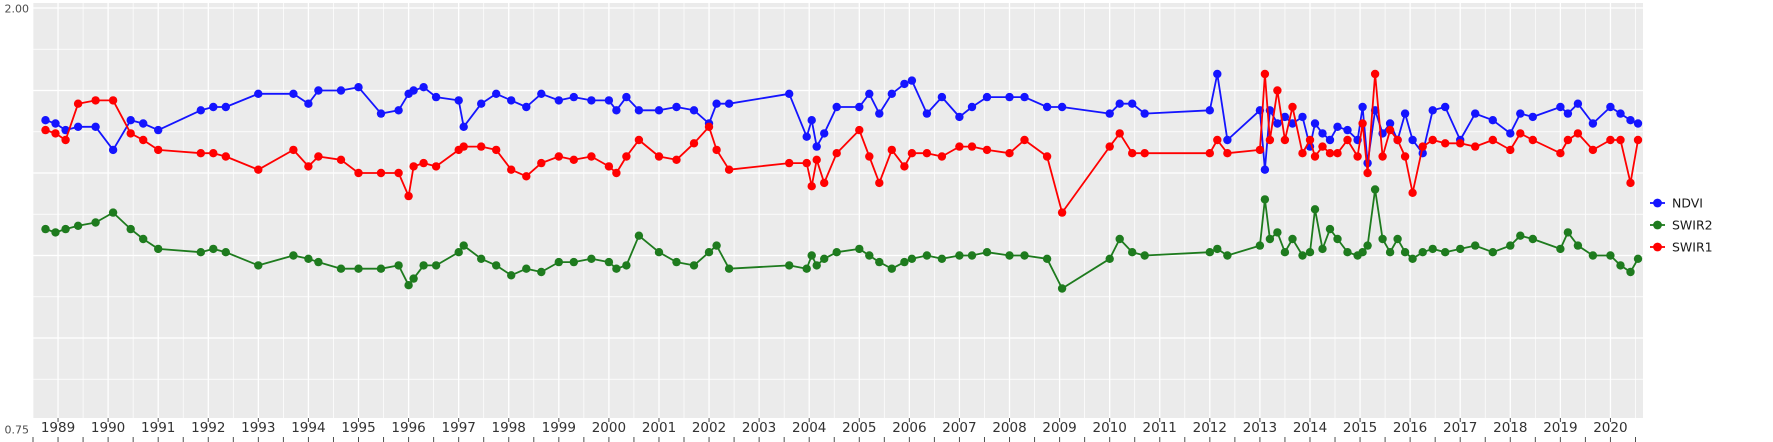 This screenshot has height=442, width=1773. What do you see at coordinates (809, 428) in the screenshot?
I see `x-tick-label: 2004` at bounding box center [809, 428].